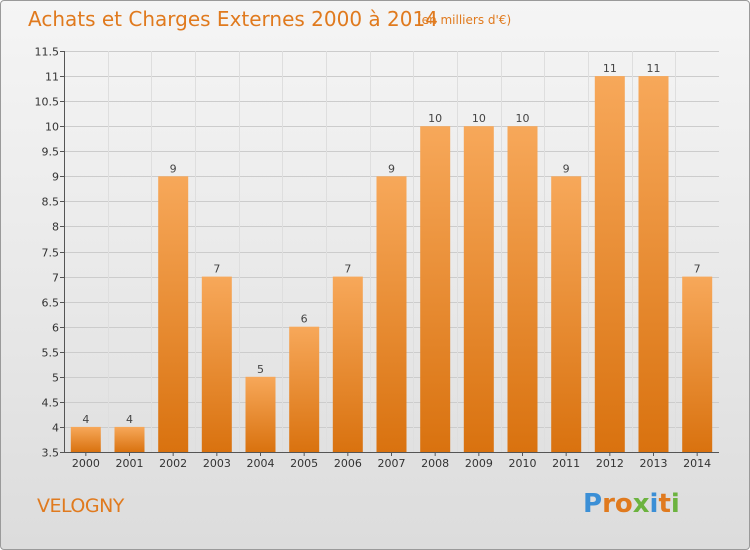  I want to click on data-label: 5, so click(260, 369).